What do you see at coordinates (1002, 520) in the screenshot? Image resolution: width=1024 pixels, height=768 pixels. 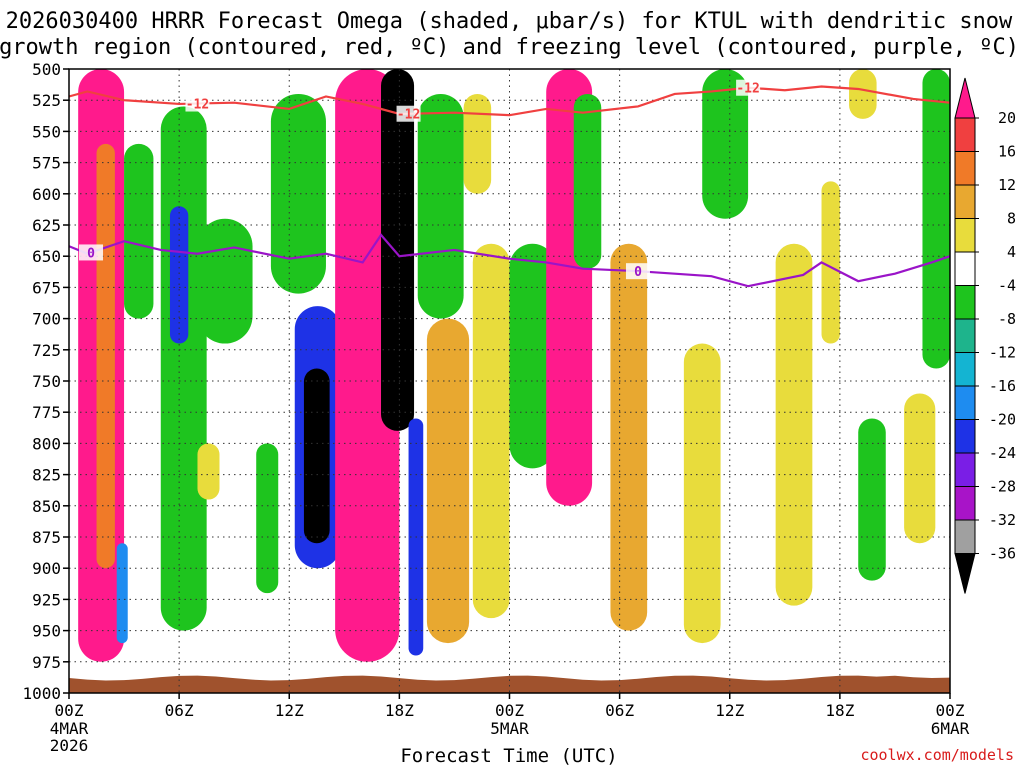 I see `colorbar-label-12: -32` at bounding box center [1002, 520].